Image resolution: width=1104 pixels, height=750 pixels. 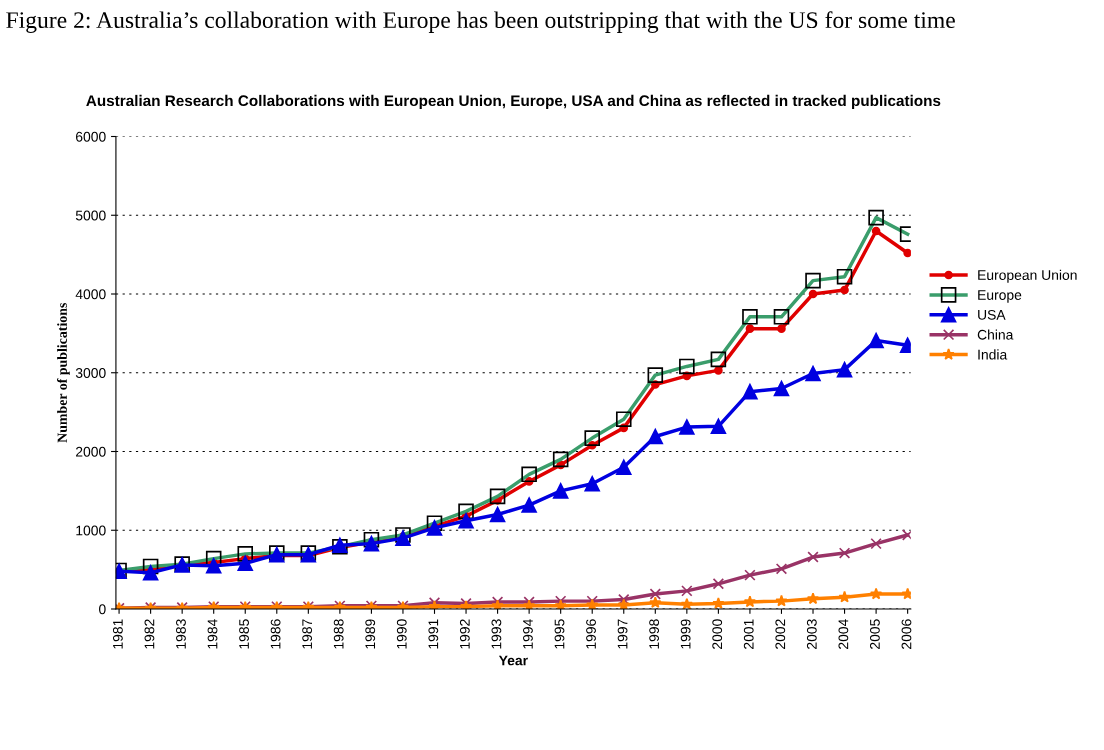 What do you see at coordinates (181, 634) in the screenshot?
I see `x-tick-label: 1983` at bounding box center [181, 634].